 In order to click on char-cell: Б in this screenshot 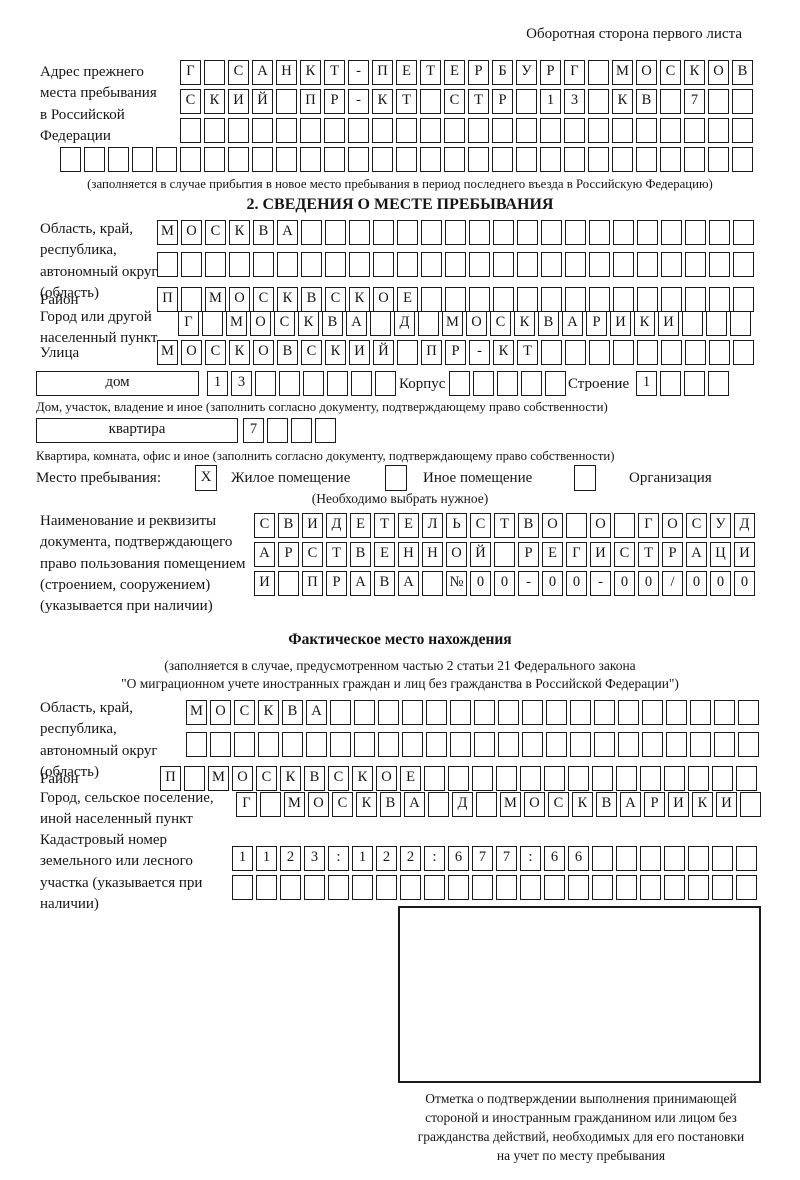, I will do `click(502, 72)`.